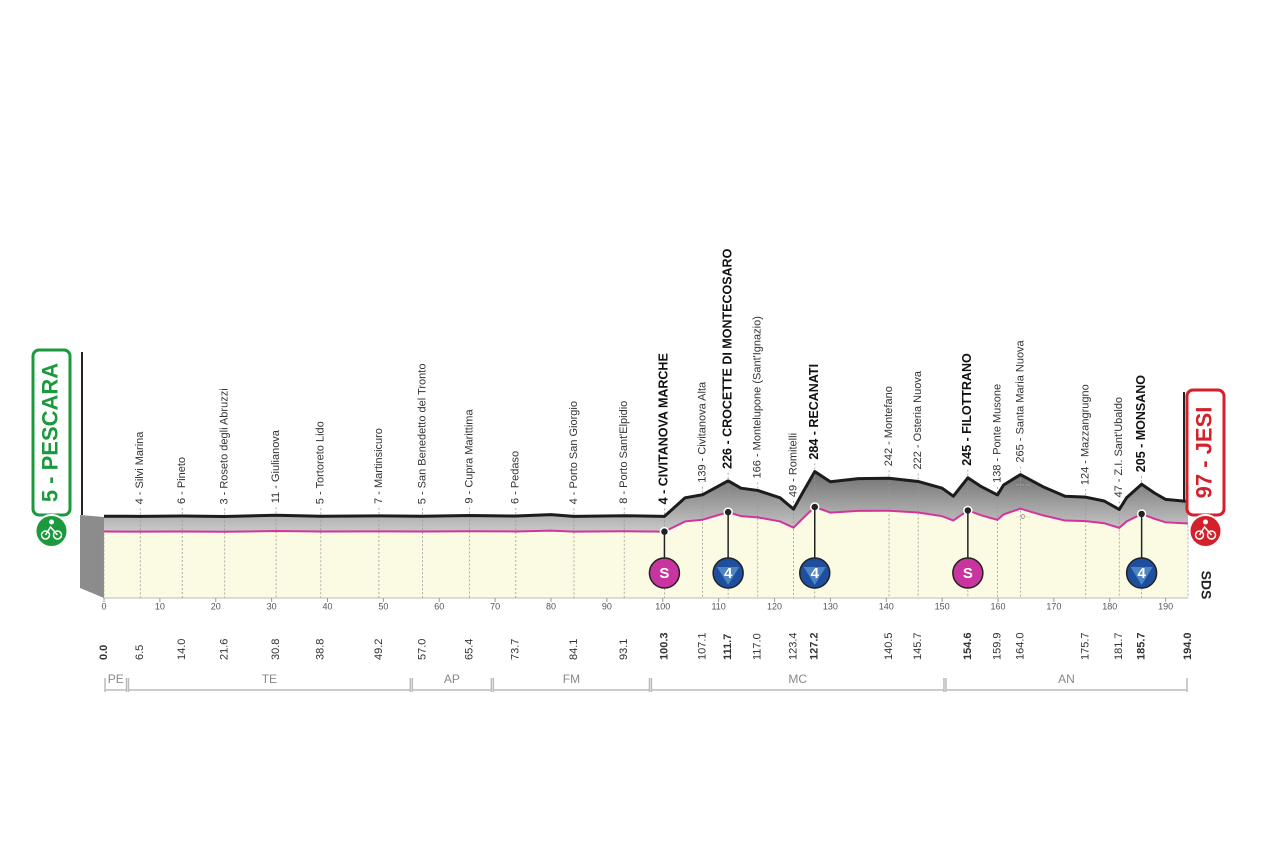 The image size is (1280, 852). Describe the element at coordinates (452, 679) in the screenshot. I see `province-label: AP` at that location.